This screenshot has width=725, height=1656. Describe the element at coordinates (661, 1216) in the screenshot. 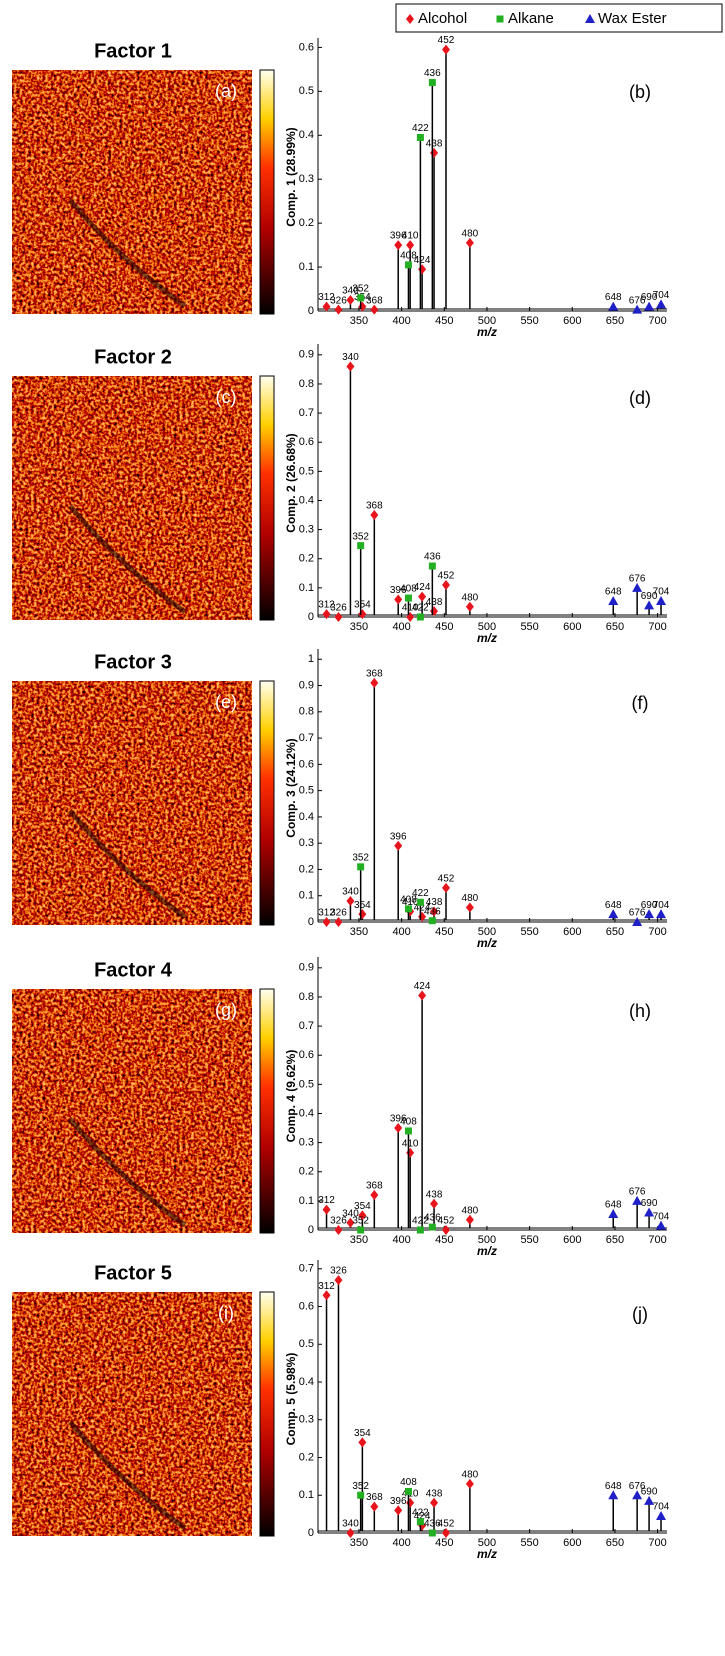

I see `peak-label: 704` at that location.